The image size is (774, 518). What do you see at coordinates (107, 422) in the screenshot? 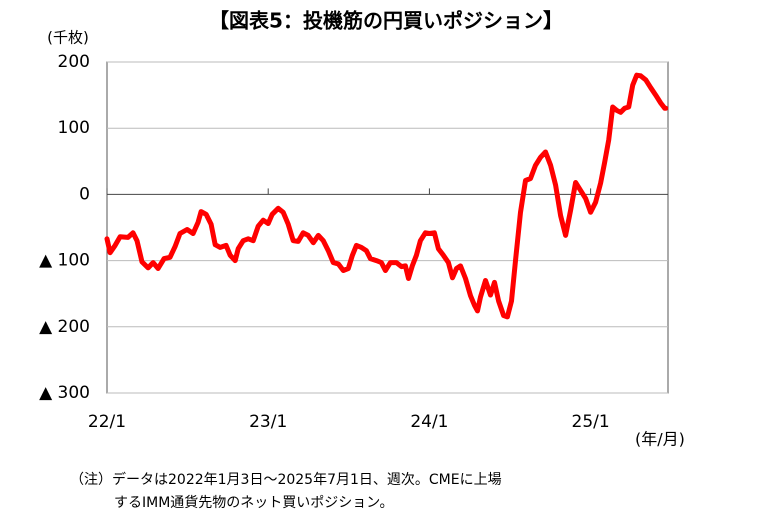
I see `x-tick-label: 22/1` at bounding box center [107, 422].